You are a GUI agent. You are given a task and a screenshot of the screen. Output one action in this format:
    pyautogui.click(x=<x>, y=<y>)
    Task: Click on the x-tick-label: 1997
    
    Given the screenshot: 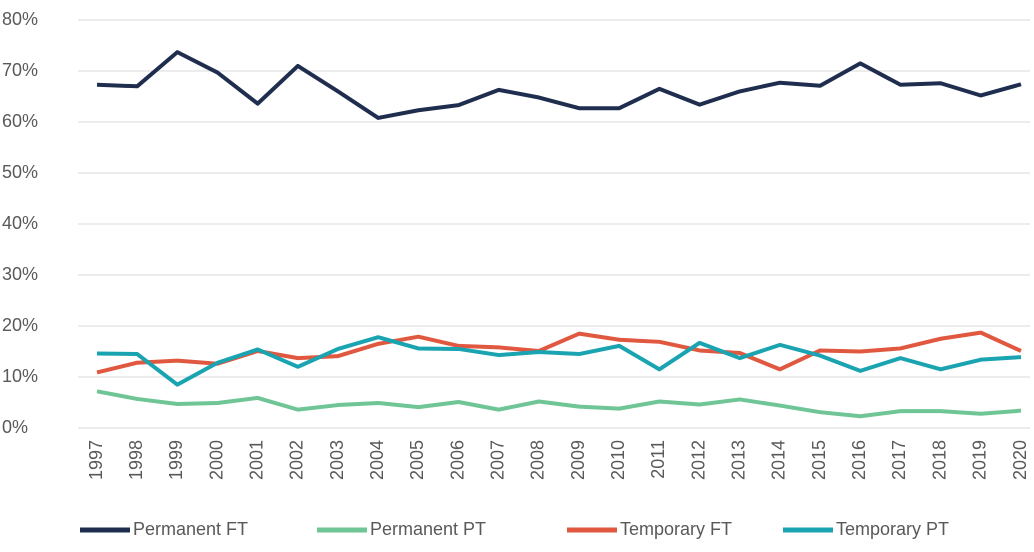 What is the action you would take?
    pyautogui.click(x=96, y=460)
    